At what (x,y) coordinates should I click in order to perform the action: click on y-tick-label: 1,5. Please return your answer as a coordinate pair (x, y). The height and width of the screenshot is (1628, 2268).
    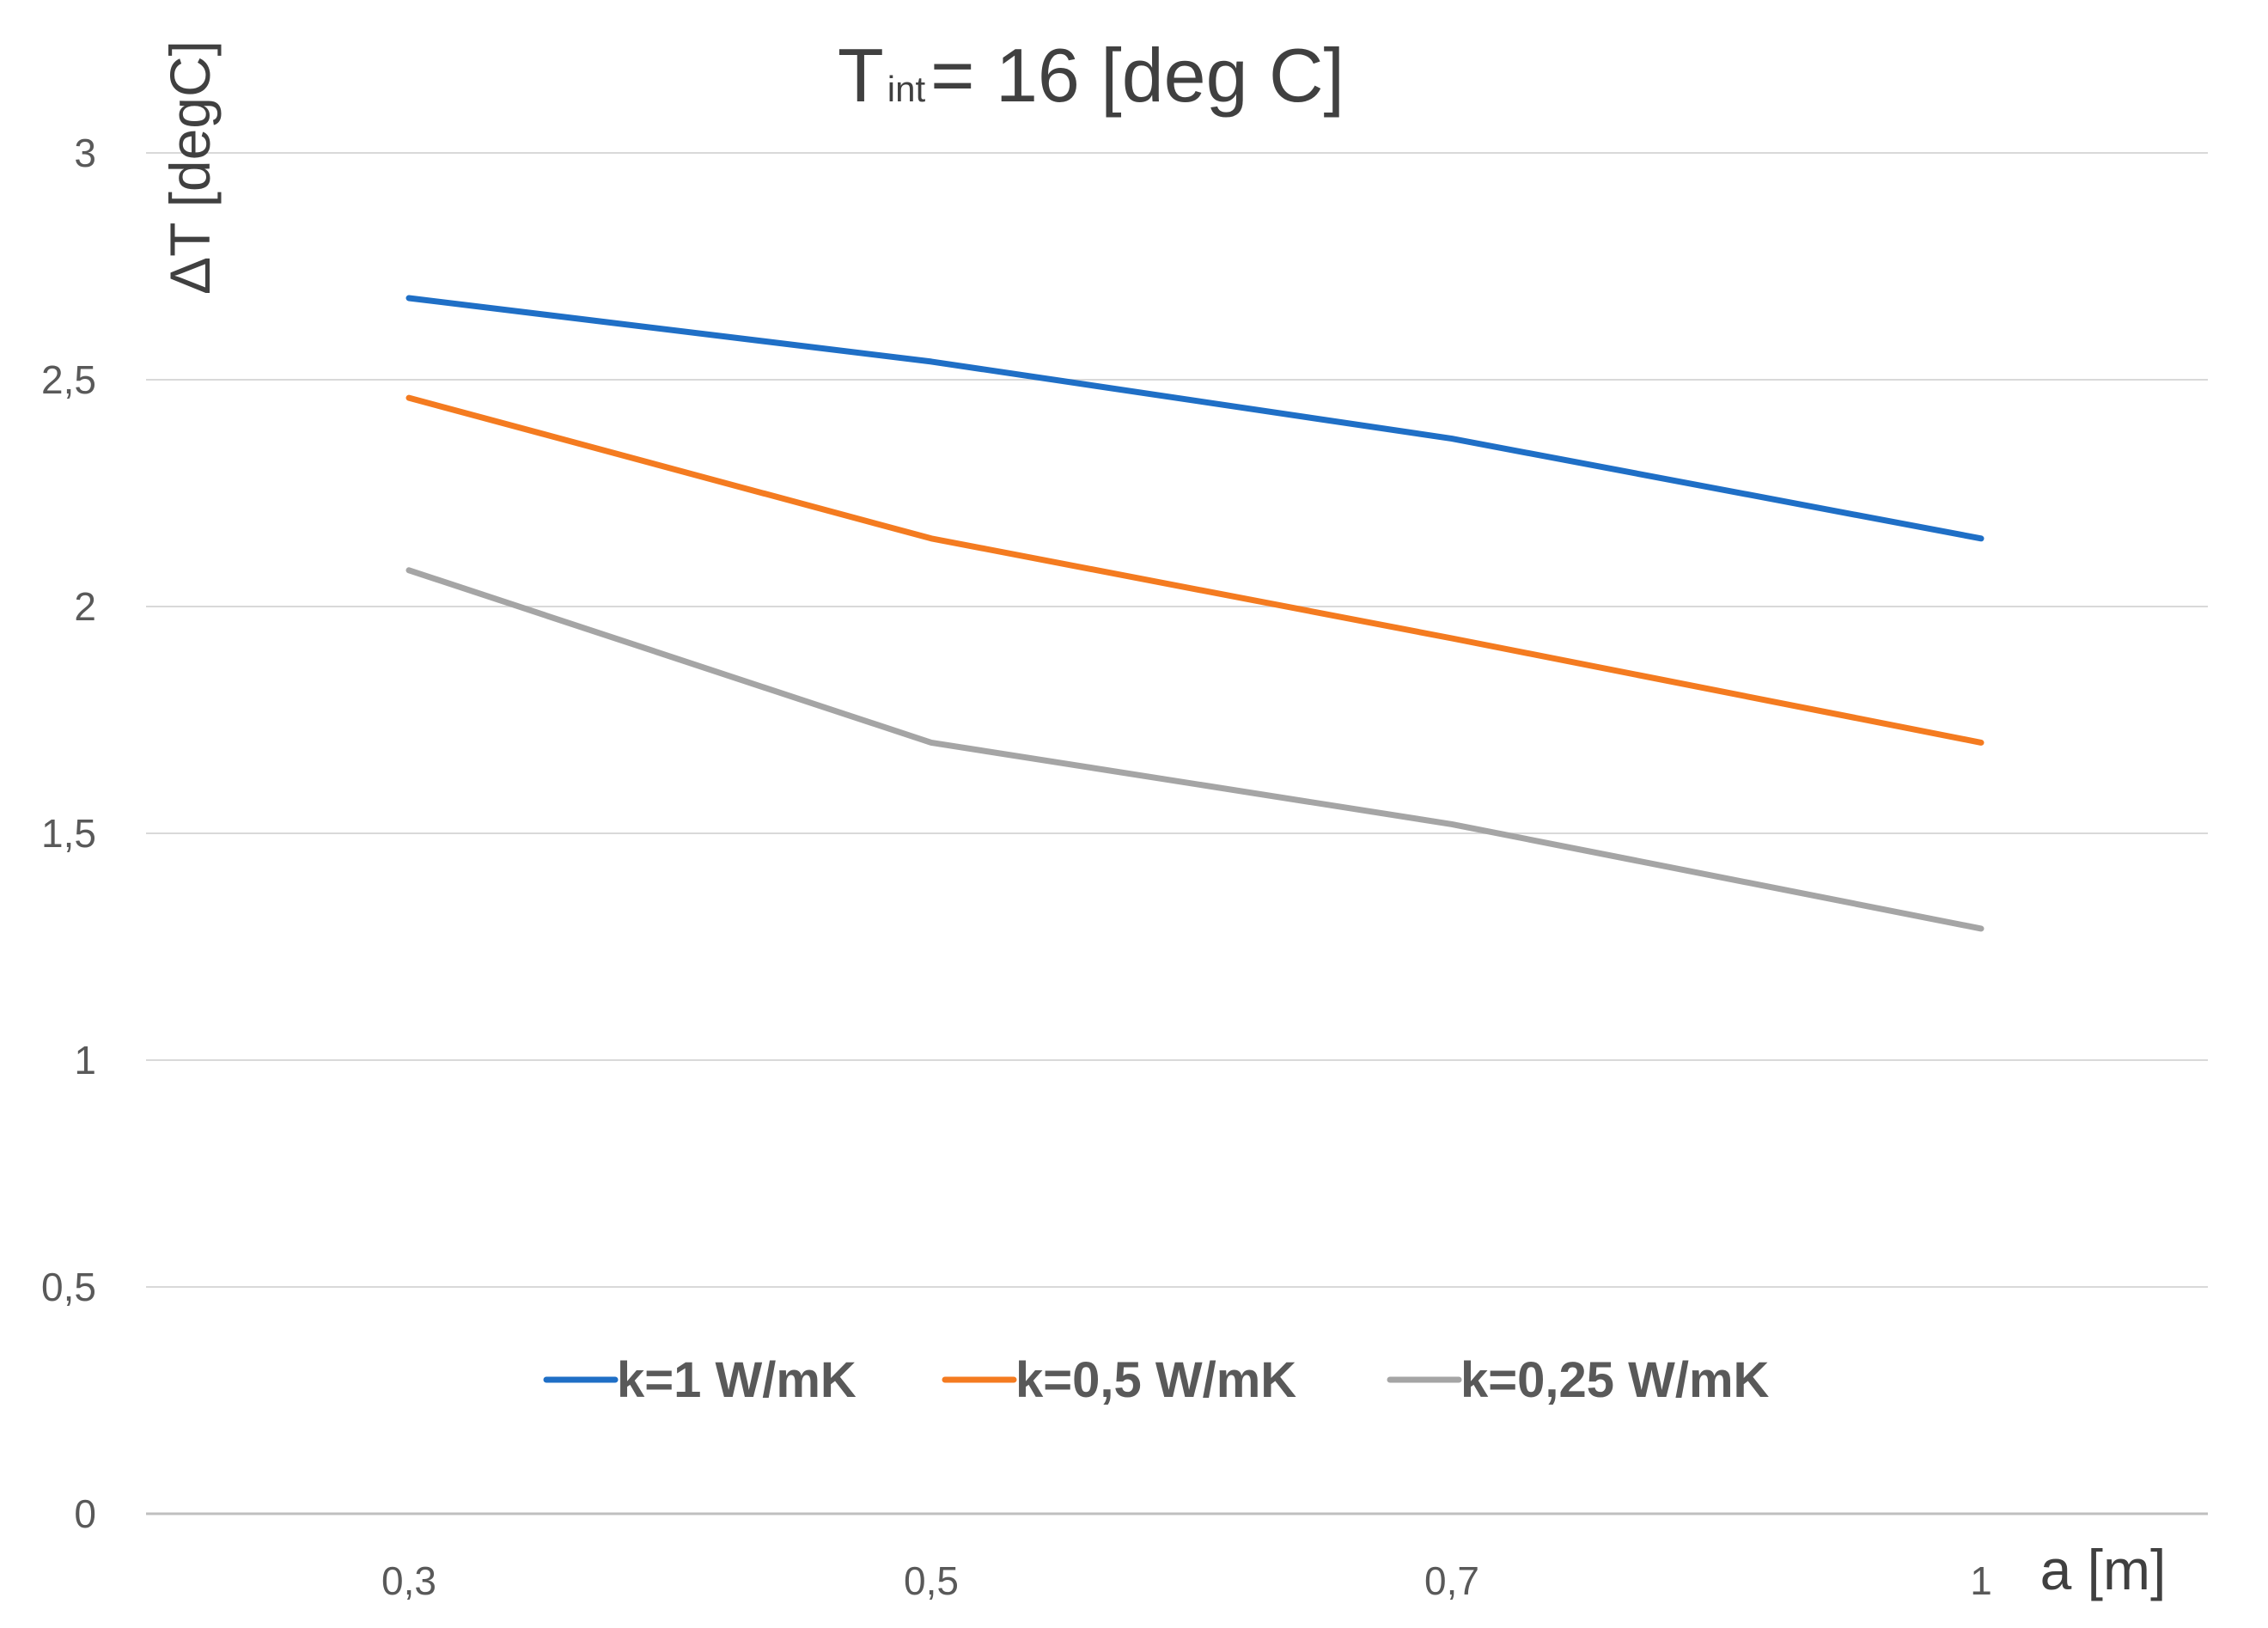
    Looking at the image, I should click on (68, 833).